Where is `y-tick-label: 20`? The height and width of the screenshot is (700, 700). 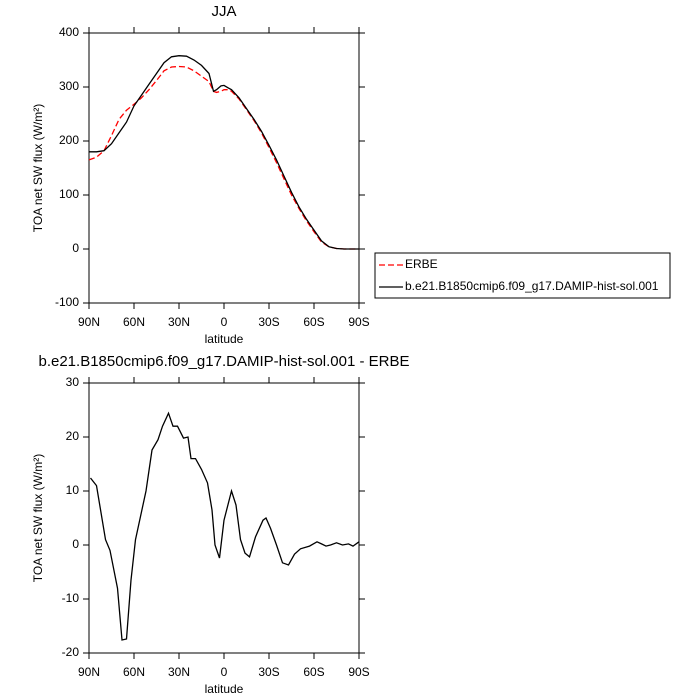
y-tick-label: 20 is located at coordinates (73, 436).